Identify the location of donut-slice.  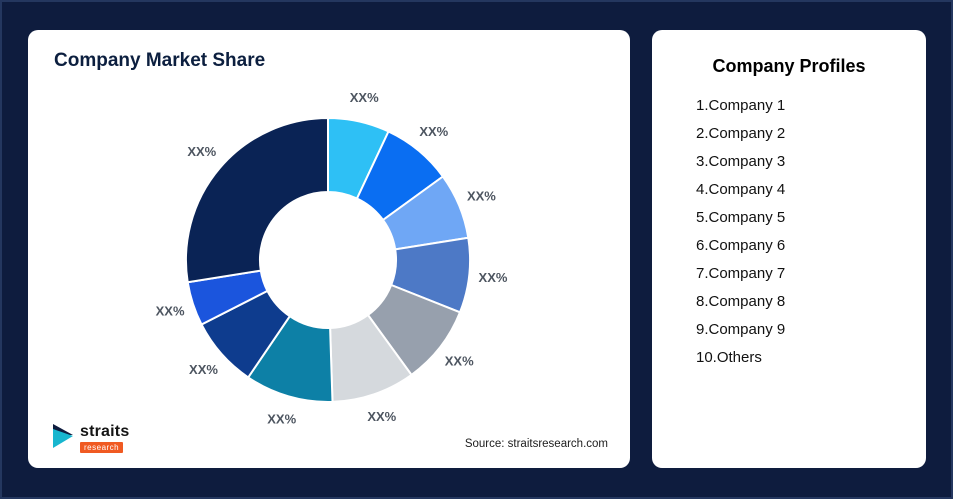
(256, 200).